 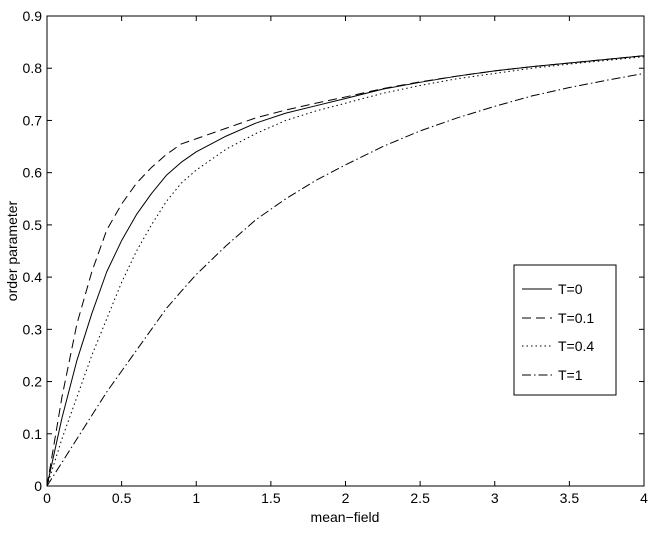 What do you see at coordinates (33, 225) in the screenshot?
I see `y-tick-label: 0.5` at bounding box center [33, 225].